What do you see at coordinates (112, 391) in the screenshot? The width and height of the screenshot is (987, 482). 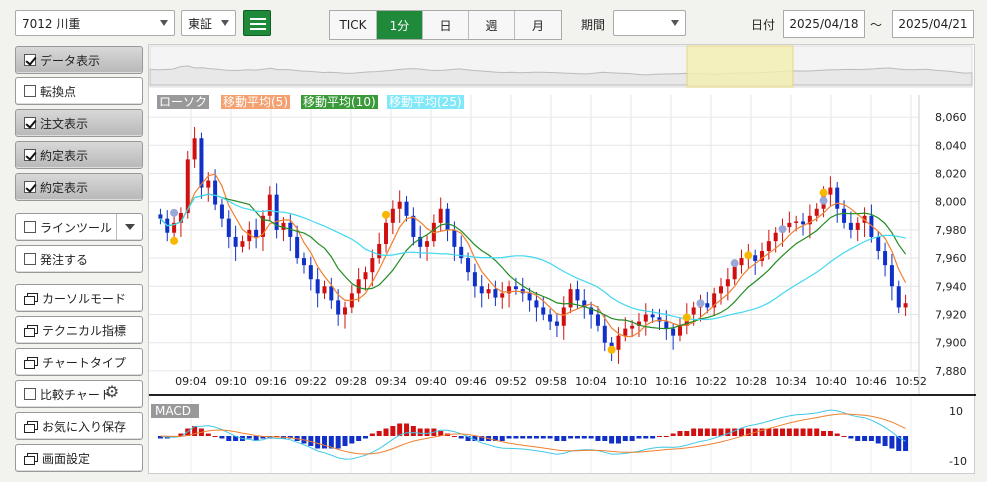 I see `gear-icon: ⚙` at bounding box center [112, 391].